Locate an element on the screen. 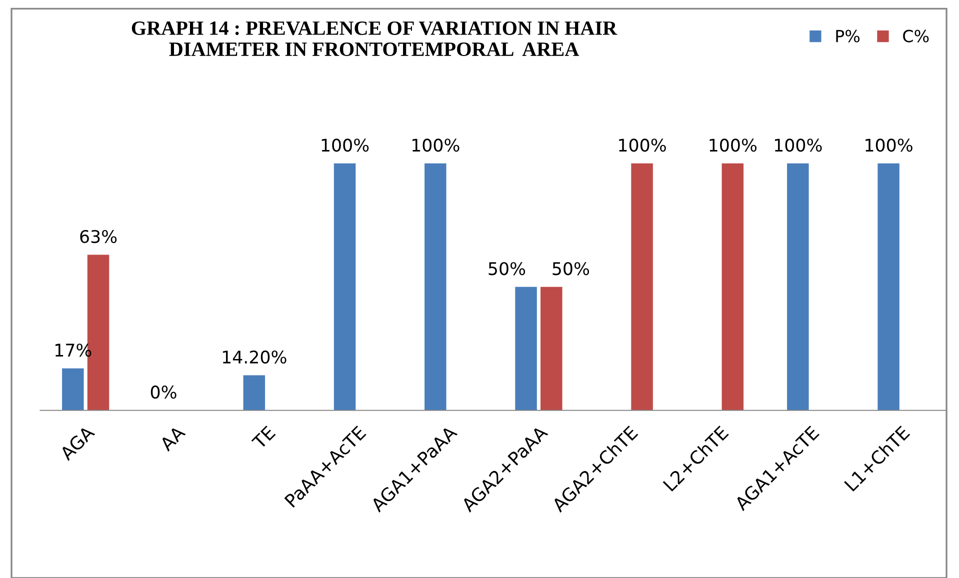  data-label: 63% is located at coordinates (98, 237).